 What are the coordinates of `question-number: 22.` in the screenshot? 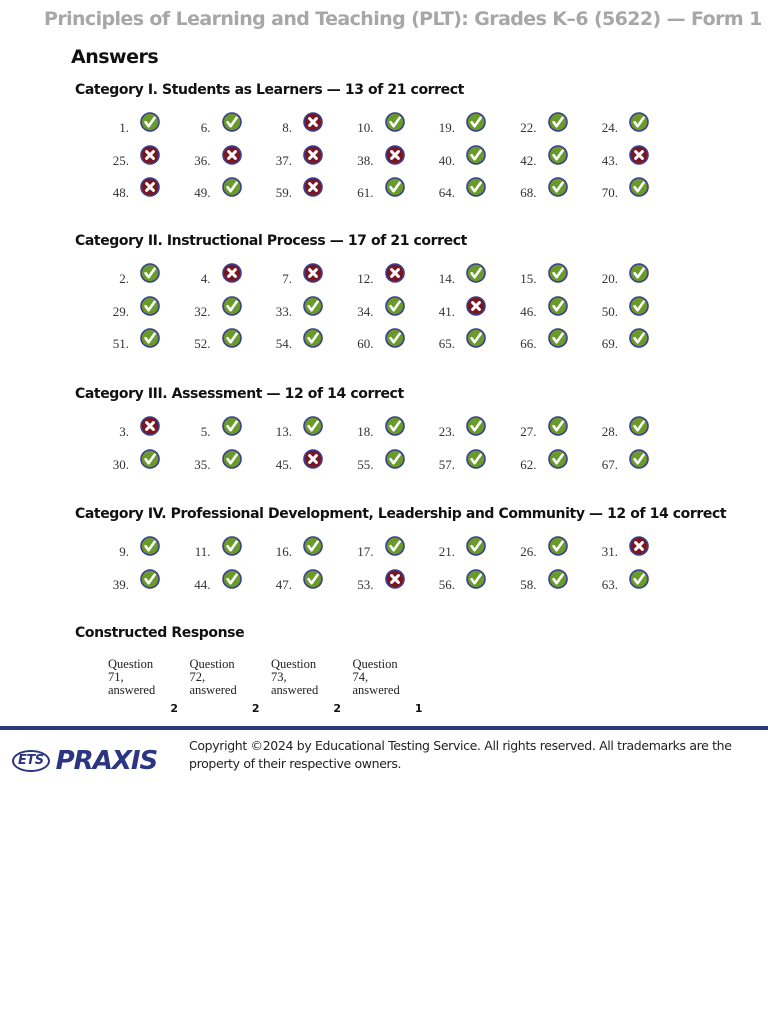 It's located at (528, 127).